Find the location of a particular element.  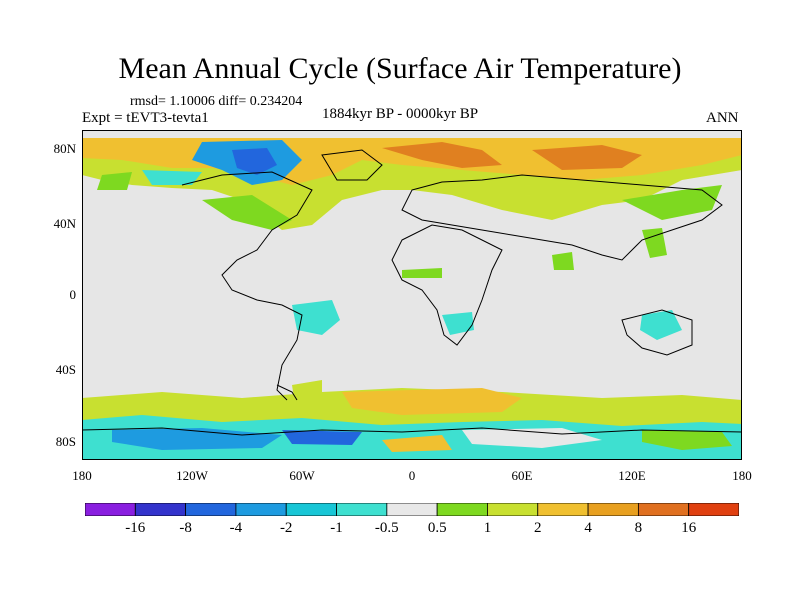

tropical-anomaly-fill is located at coordinates (487, 325).